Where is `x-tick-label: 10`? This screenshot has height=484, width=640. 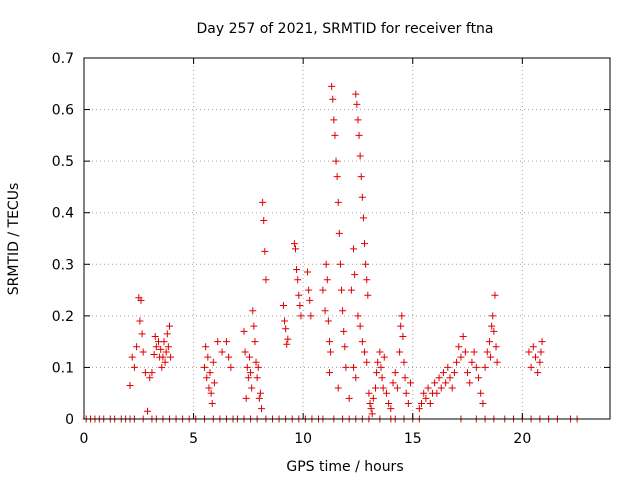
x-tick-label: 10 is located at coordinates (303, 439).